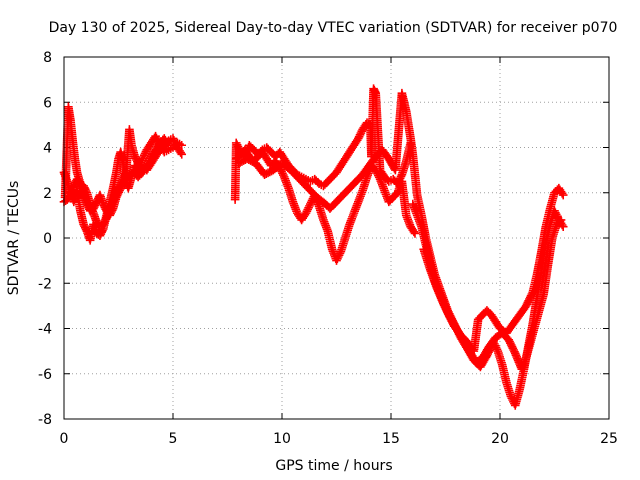 The width and height of the screenshot is (640, 480). I want to click on x-axis-label: GPS time / hours, so click(333, 466).